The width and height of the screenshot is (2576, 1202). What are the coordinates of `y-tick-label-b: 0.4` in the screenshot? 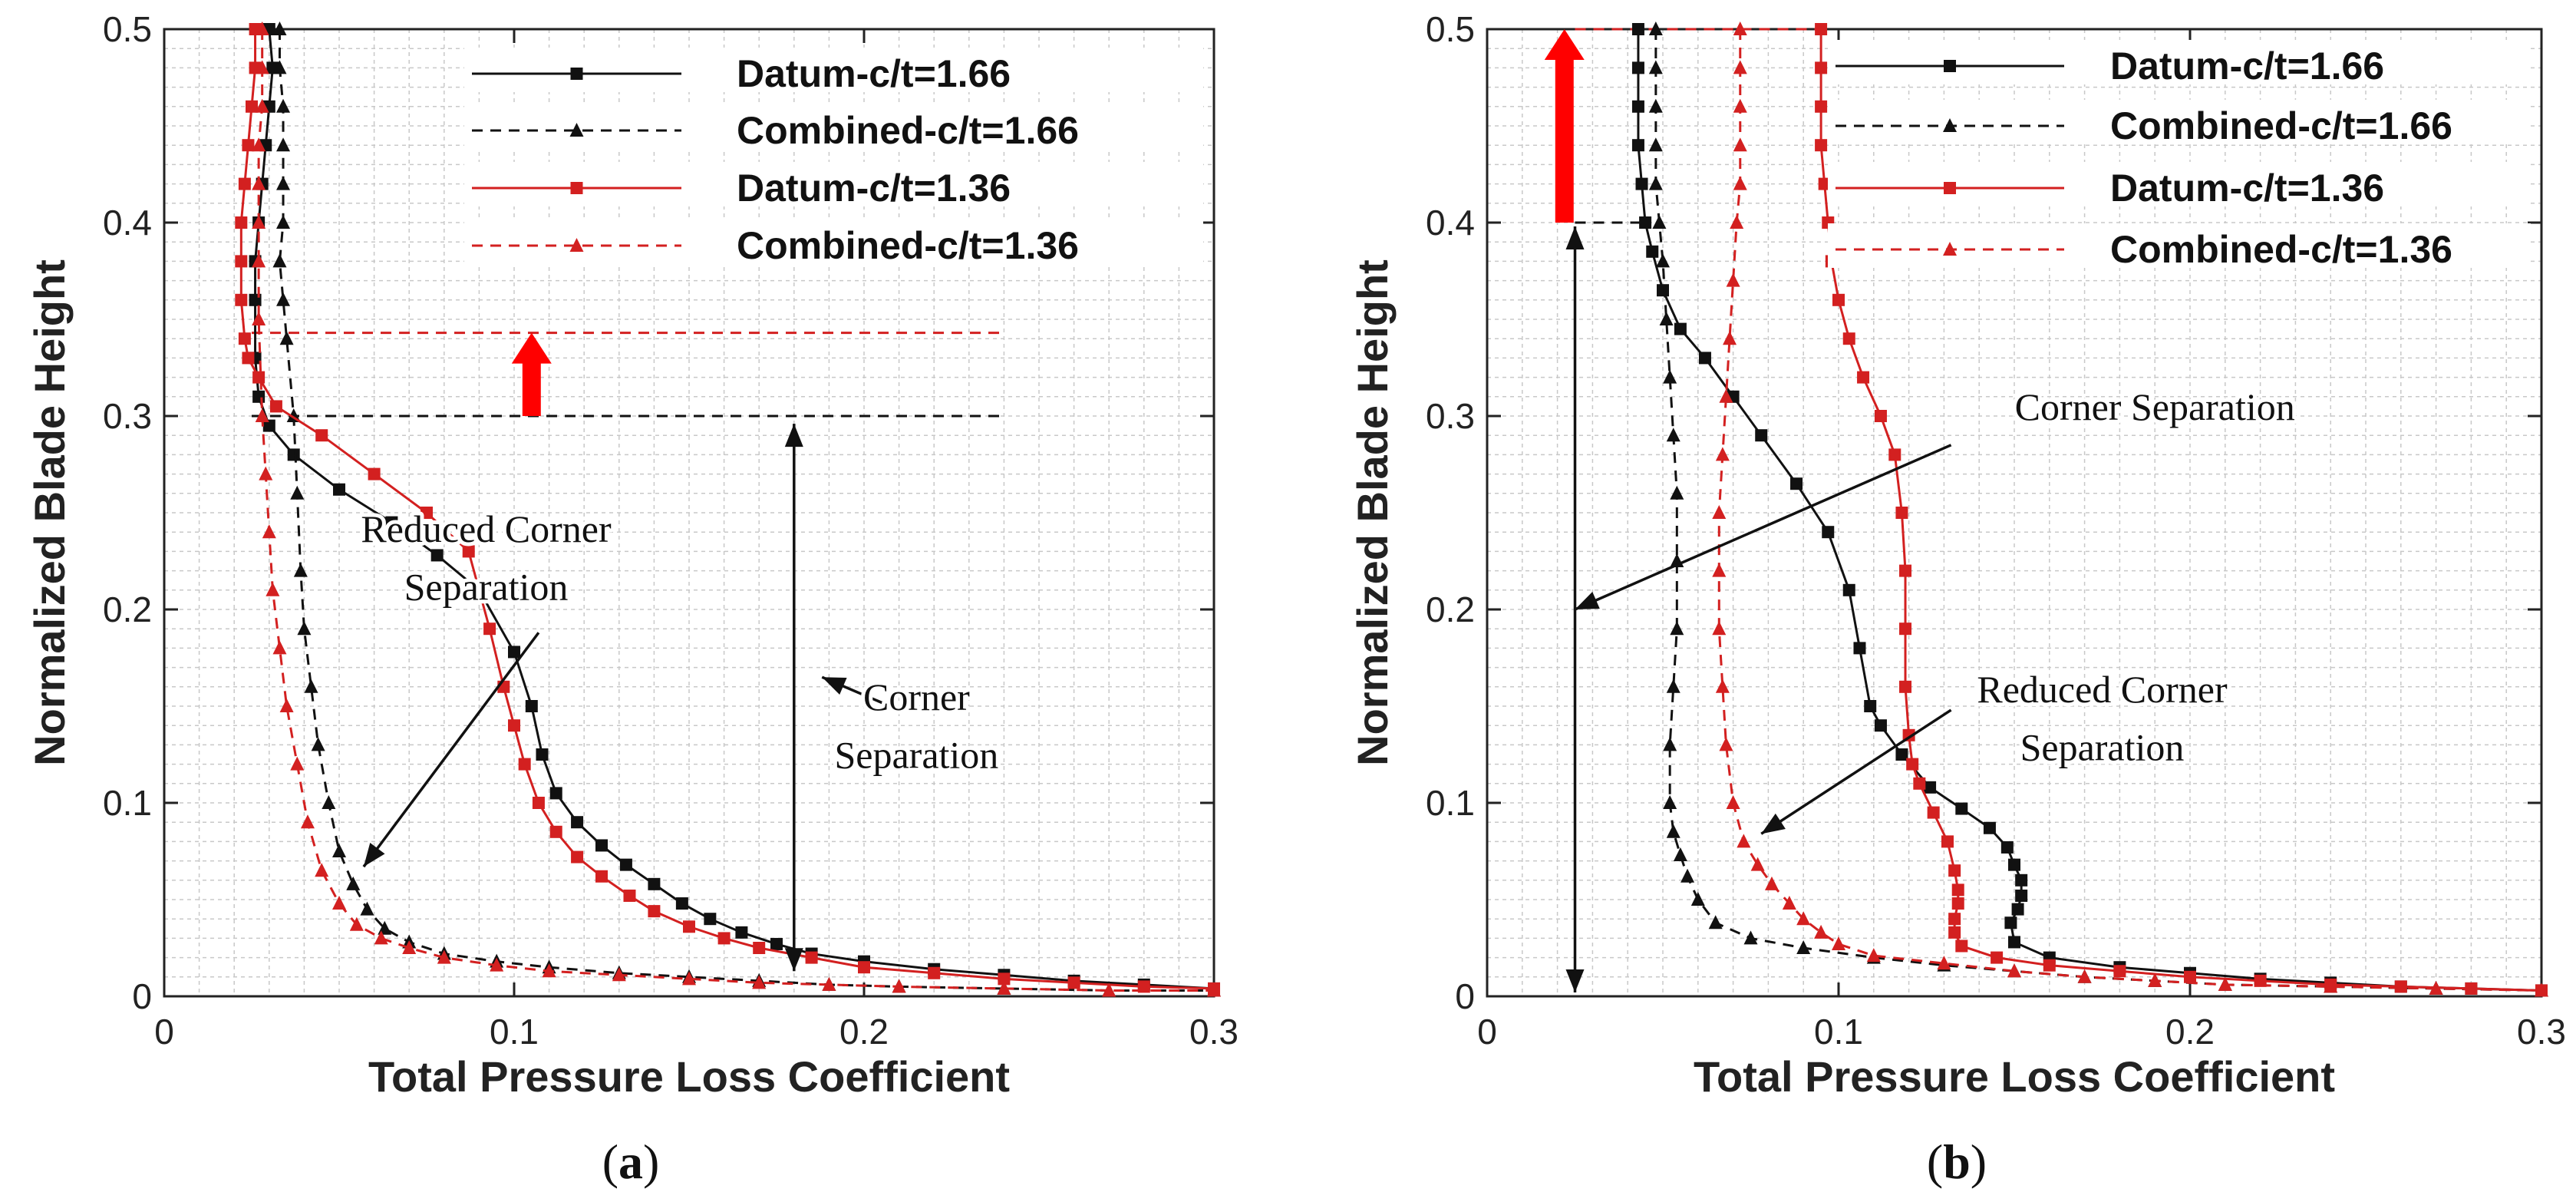 It's located at (1450, 223).